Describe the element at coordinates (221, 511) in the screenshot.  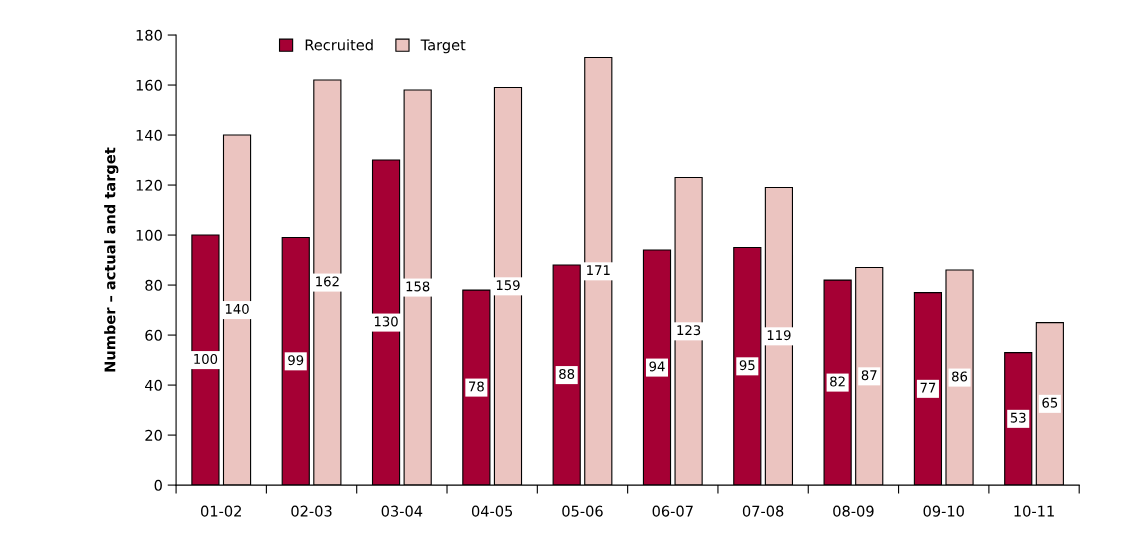
I see `x-tick-label: 01-02` at that location.